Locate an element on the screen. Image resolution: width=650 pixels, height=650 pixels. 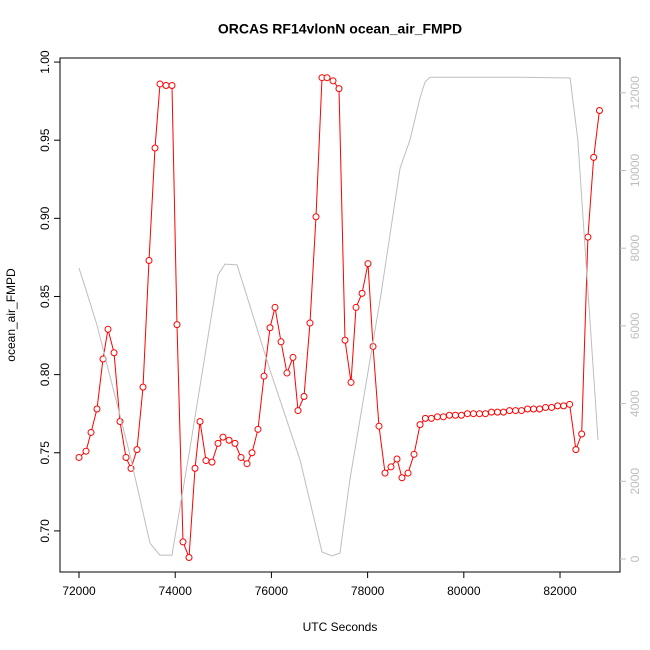
y2-tick-label: 12000 is located at coordinates (635, 93).